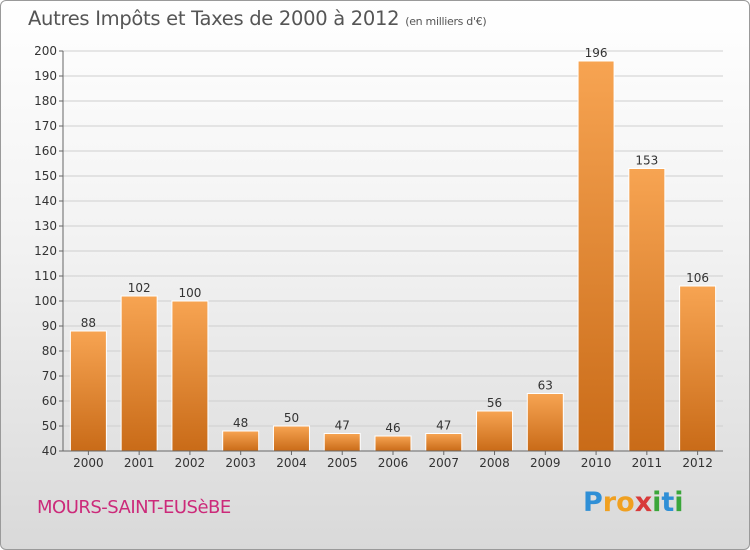  What do you see at coordinates (393, 463) in the screenshot?
I see `x-tick-label-2006: 2006` at bounding box center [393, 463].